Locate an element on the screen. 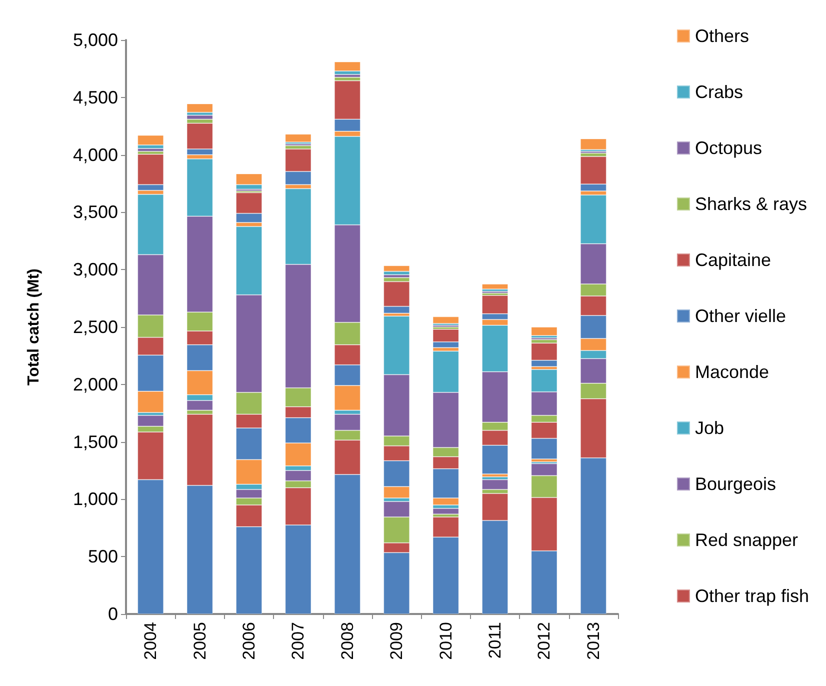 The image size is (826, 686). x-tick-label: 2013 is located at coordinates (593, 641).